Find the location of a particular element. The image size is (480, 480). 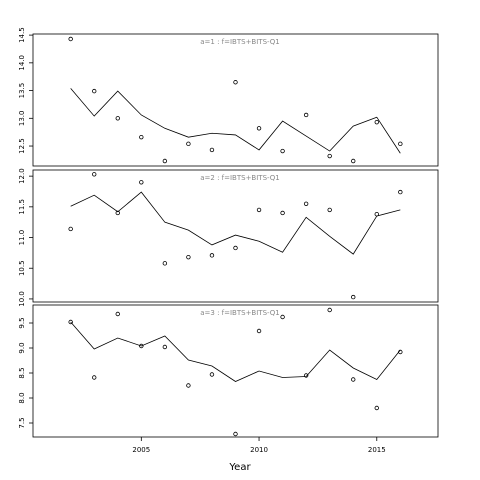

y-tick-label: 10.5 is located at coordinates (22, 268).